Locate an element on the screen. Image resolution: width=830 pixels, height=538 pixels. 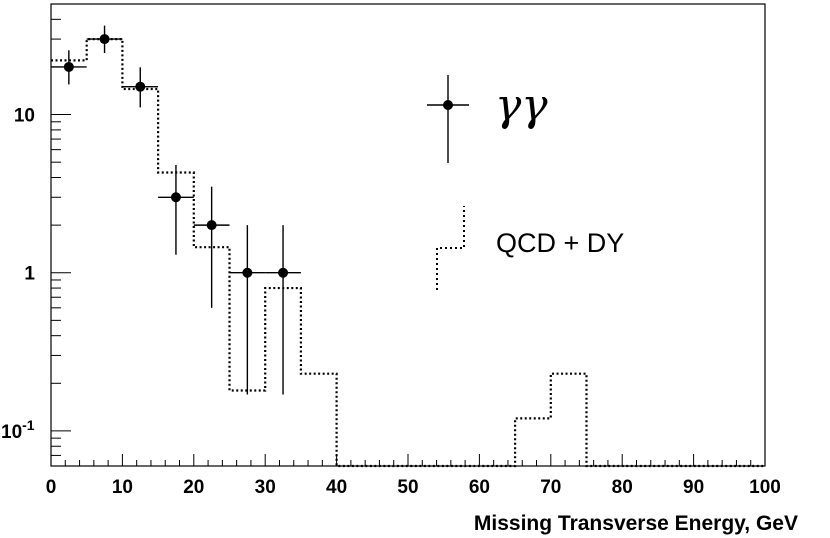
x-tick-label: 60 is located at coordinates (479, 487).